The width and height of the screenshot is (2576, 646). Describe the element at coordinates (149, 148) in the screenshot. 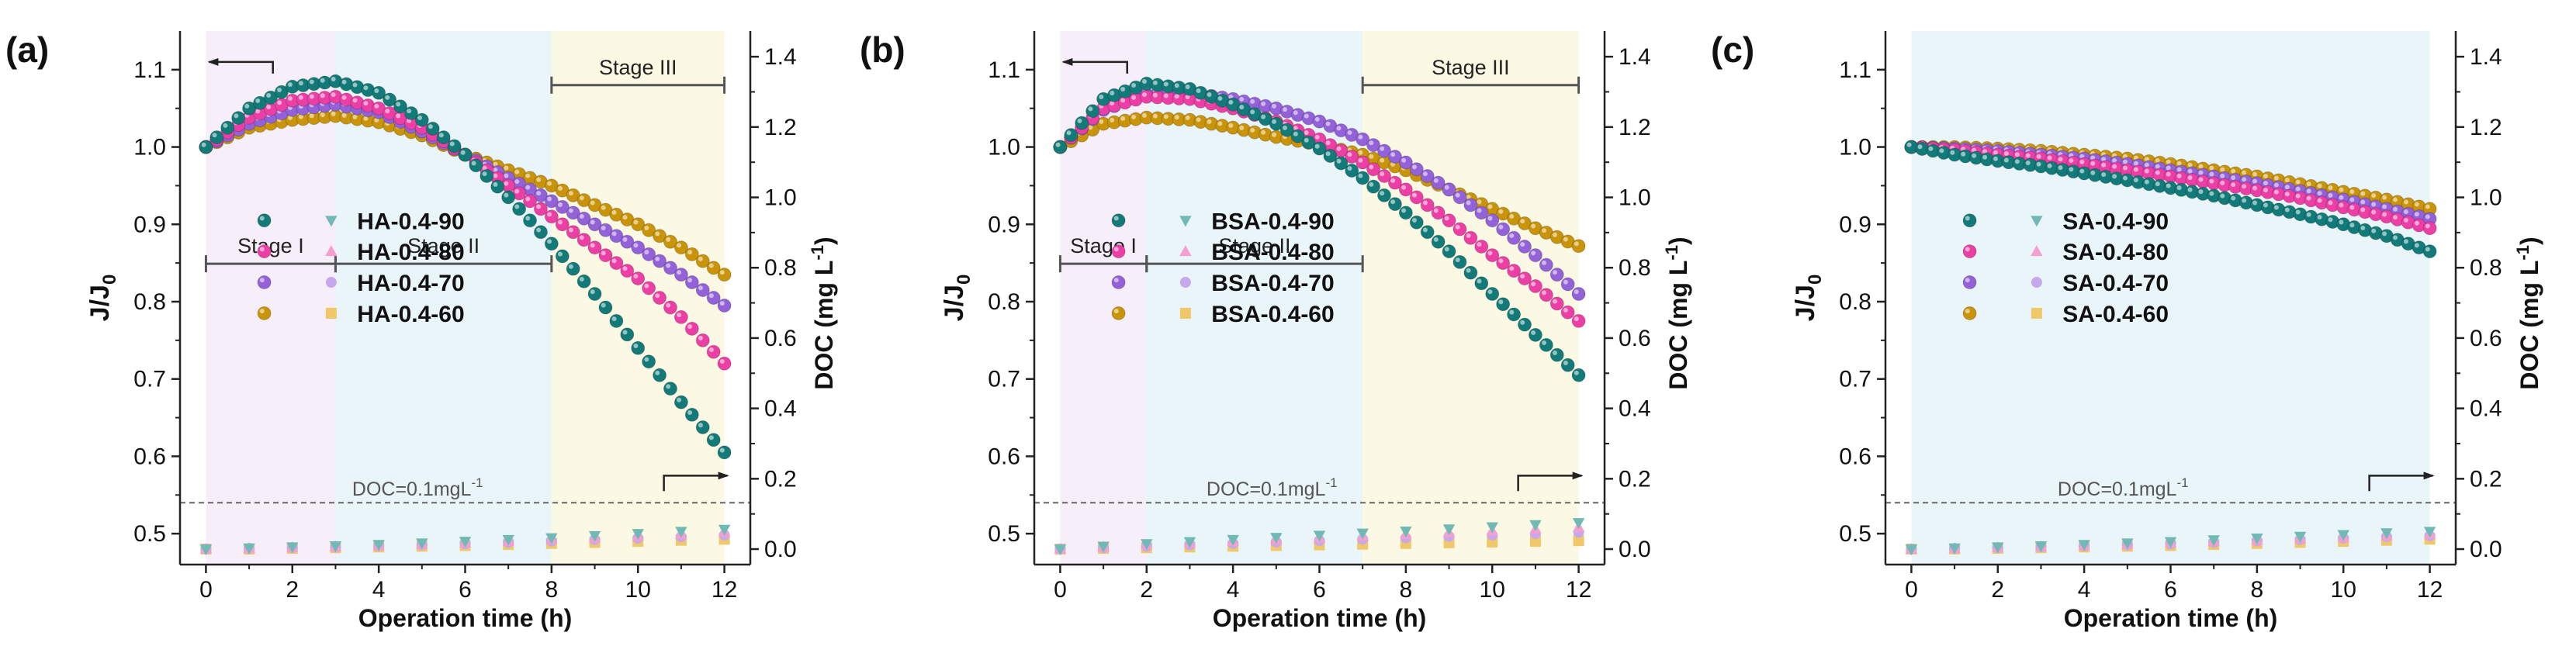

I see `left-y-tick-label: 1.0` at that location.